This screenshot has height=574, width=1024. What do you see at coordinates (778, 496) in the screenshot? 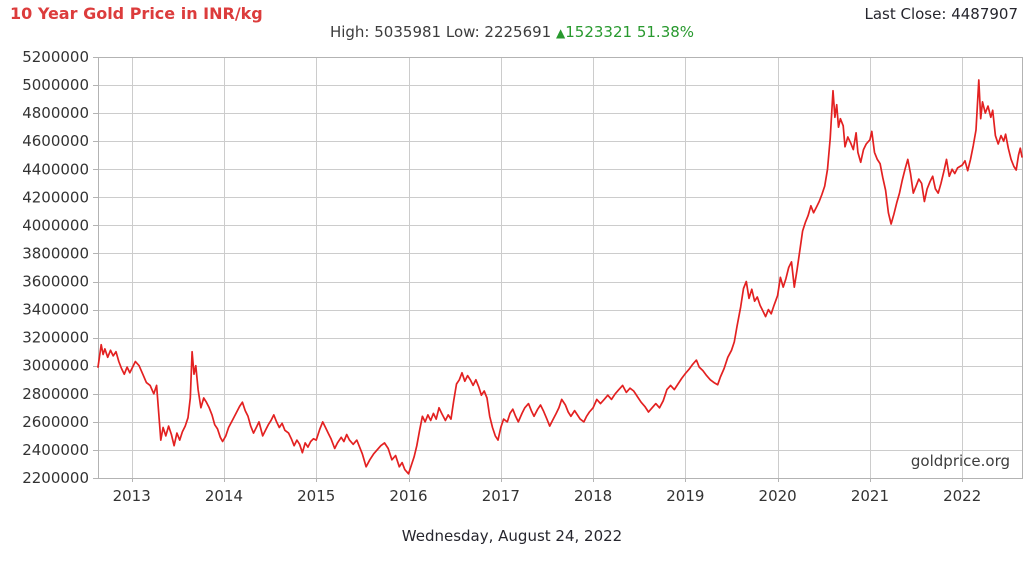
I see `x-tick-label: 2020` at bounding box center [778, 496].